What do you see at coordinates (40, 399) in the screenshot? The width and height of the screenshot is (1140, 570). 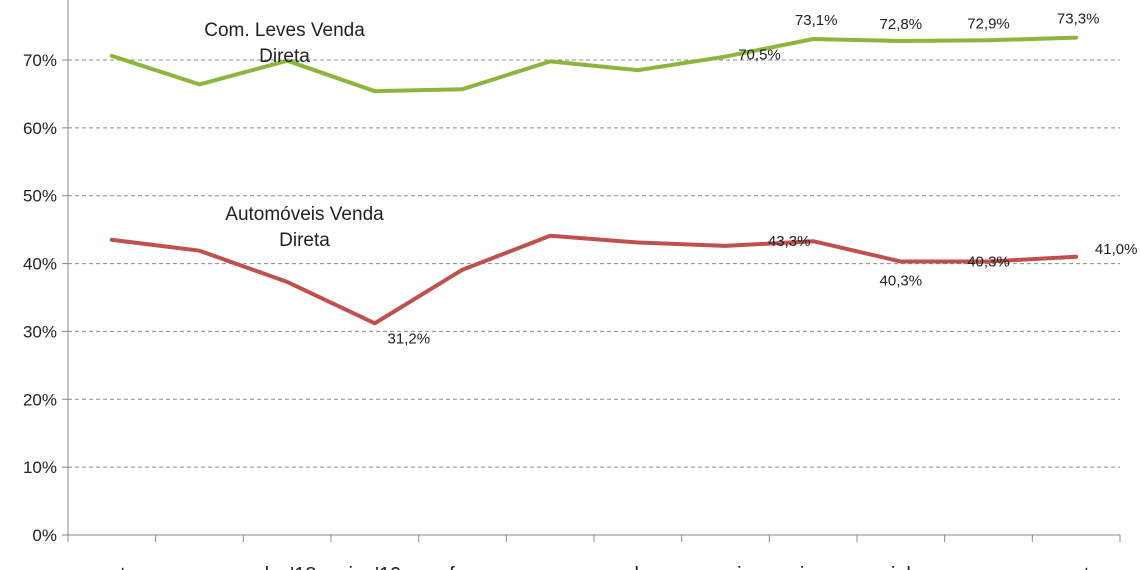 I see `y-tick-label: 20%` at bounding box center [40, 399].